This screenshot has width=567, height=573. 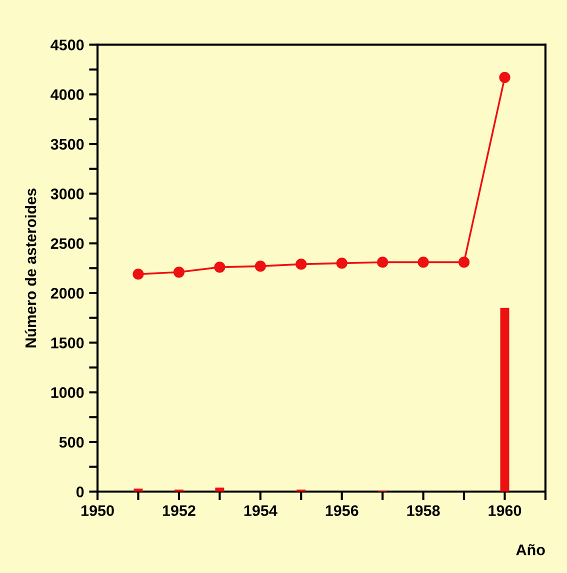 I want to click on y-tick-label: 1500, so click(x=67, y=343).